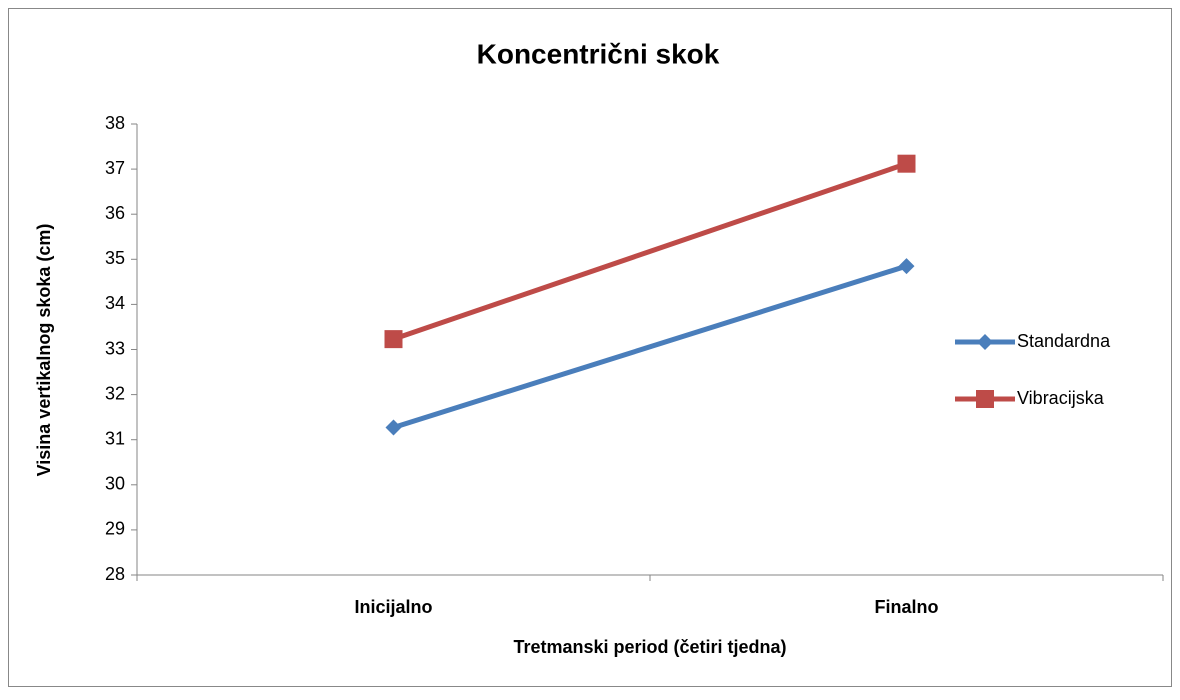  What do you see at coordinates (115, 168) in the screenshot?
I see `y-tick-label: 37` at bounding box center [115, 168].